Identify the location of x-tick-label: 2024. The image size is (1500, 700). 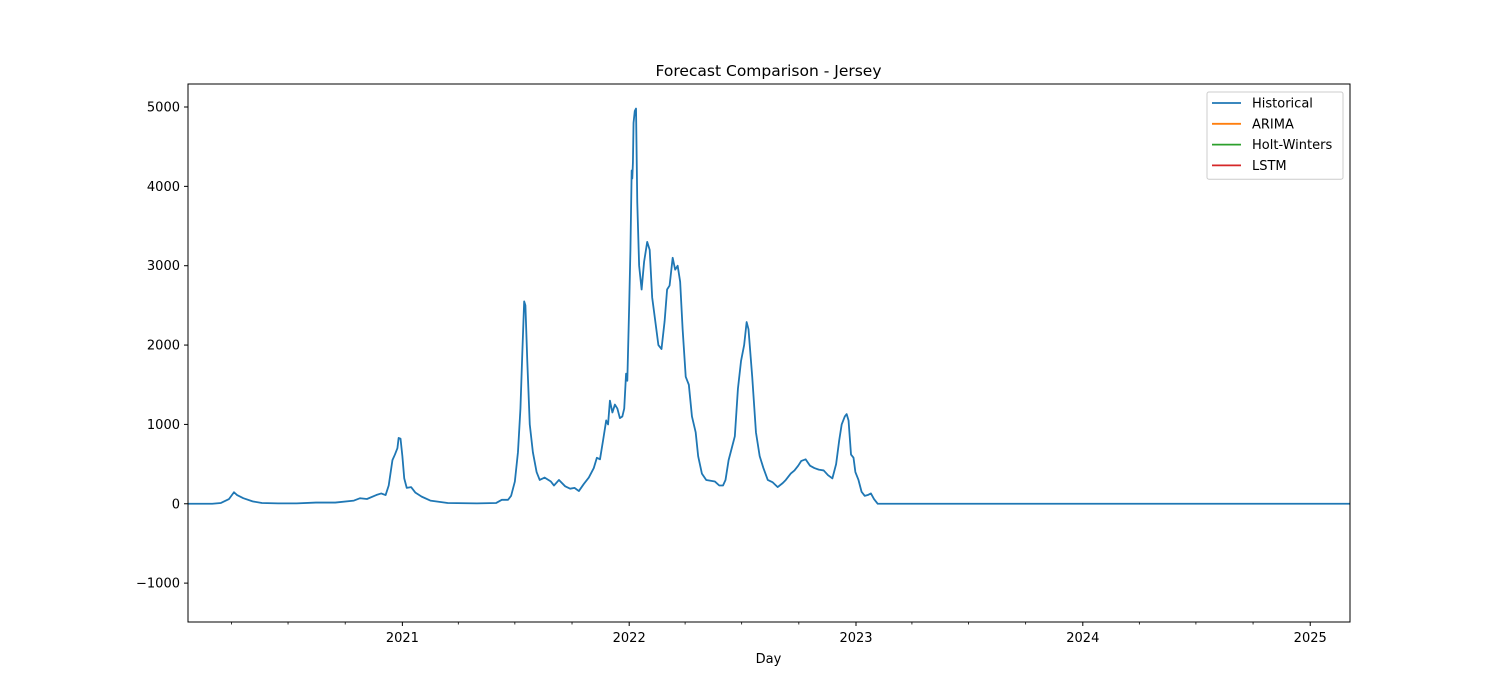
(1082, 638).